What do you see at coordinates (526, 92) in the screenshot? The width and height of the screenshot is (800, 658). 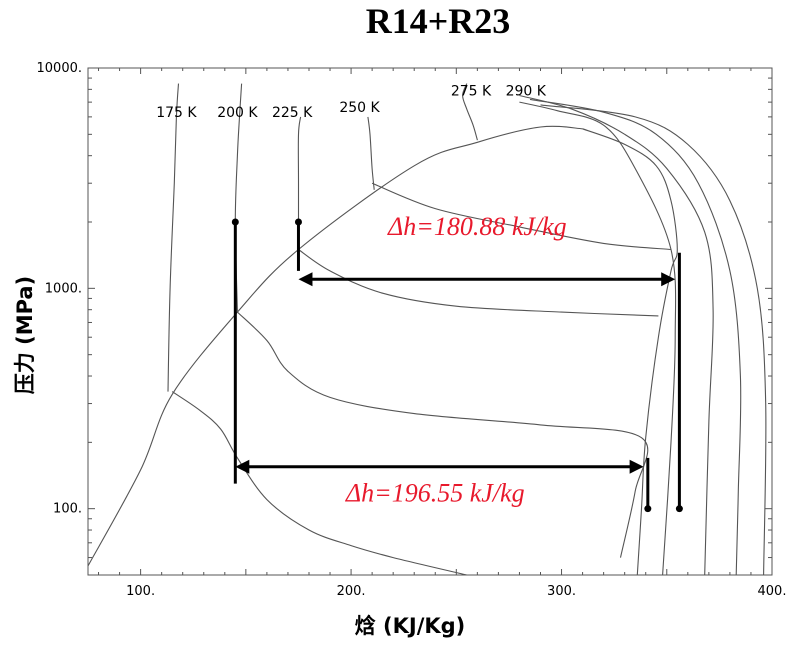 I see `isotherm-label: 290 K` at bounding box center [526, 92].